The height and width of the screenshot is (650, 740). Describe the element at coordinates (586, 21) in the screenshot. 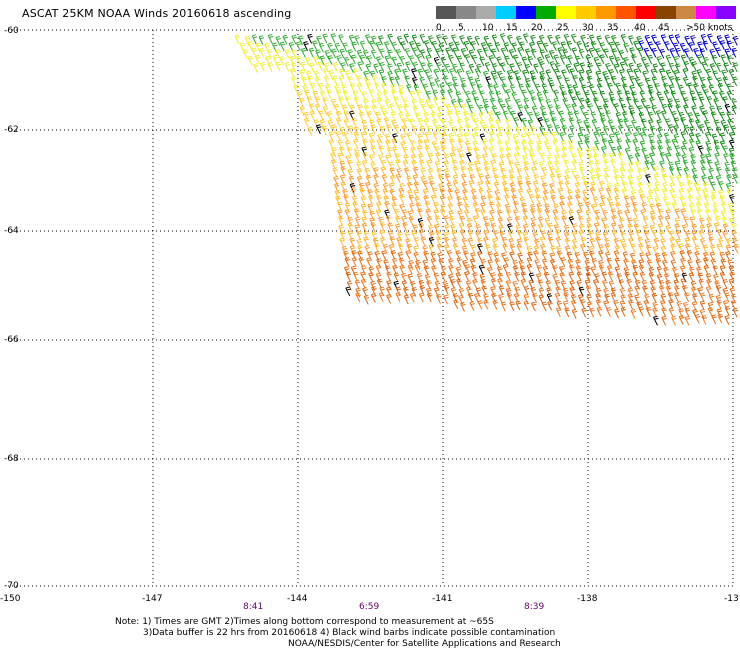

I see `wind-speed-legend: 0 5 10 15 20 25 30 35 40 45 >50 knots` at that location.